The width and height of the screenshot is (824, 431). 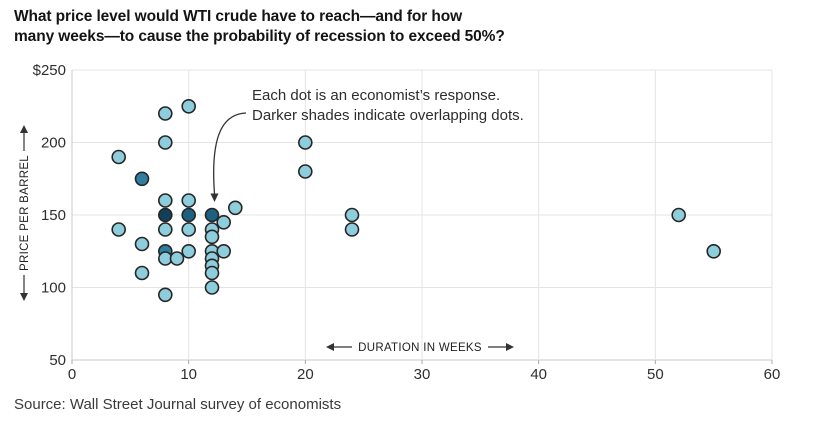 What do you see at coordinates (53, 143) in the screenshot?
I see `y-tick-label: 200` at bounding box center [53, 143].